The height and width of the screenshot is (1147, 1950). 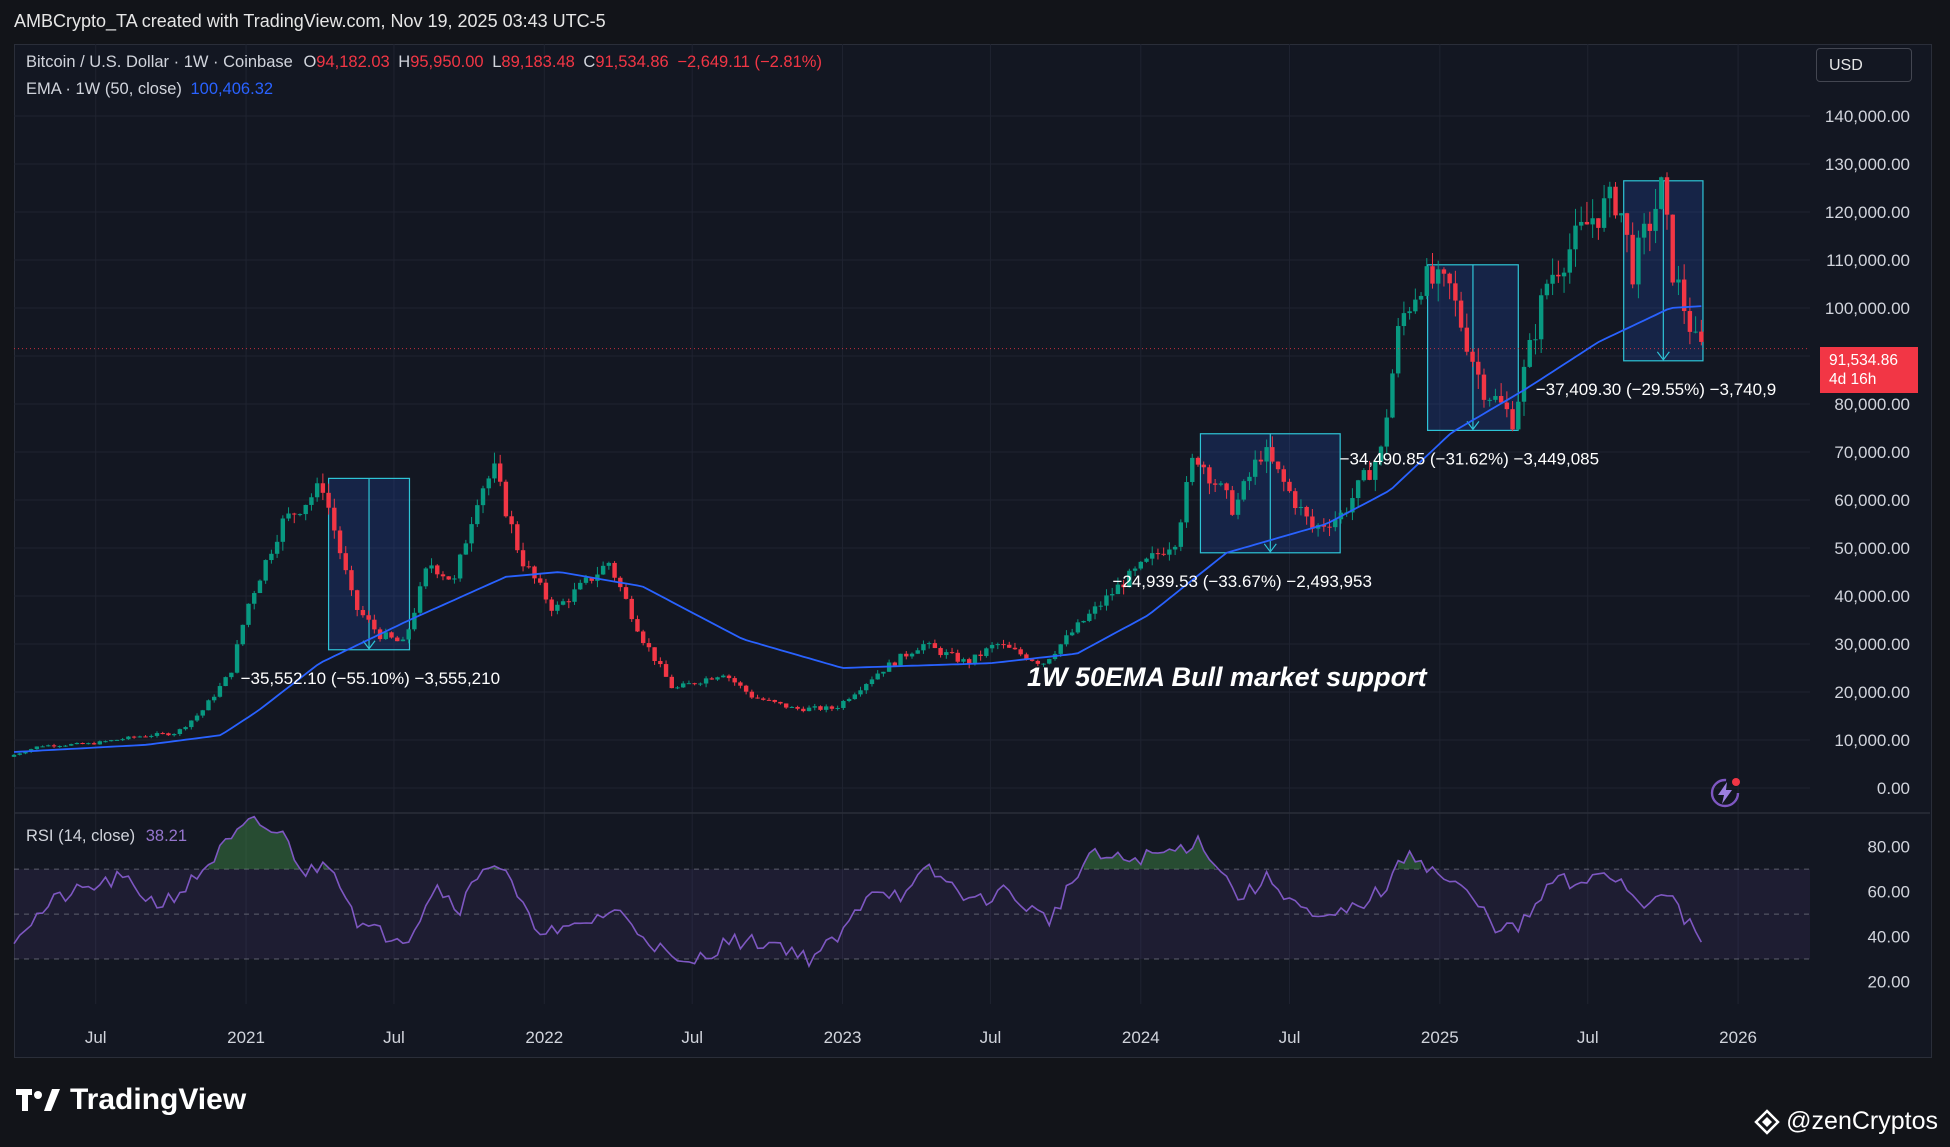 I want to click on y-tick-label: 20,000.00, so click(x=1872, y=692).